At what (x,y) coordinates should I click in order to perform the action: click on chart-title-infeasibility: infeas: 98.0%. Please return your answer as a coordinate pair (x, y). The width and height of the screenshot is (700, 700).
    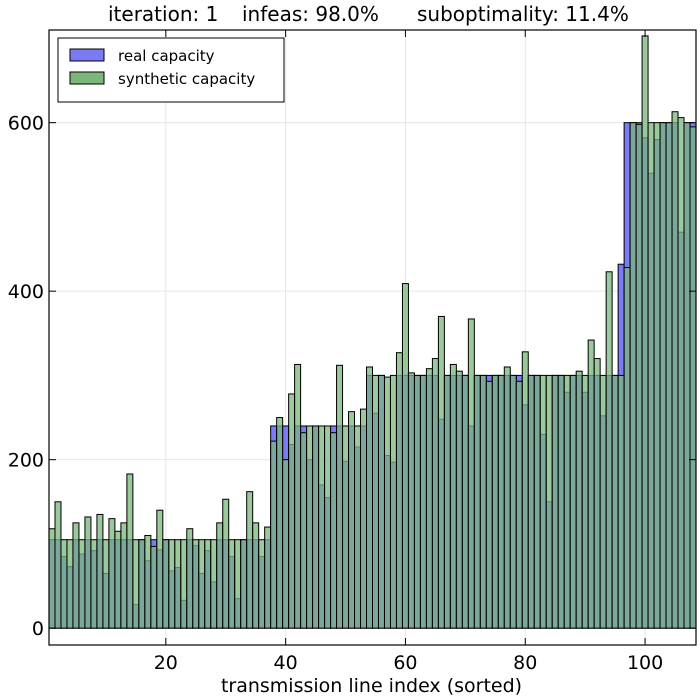
    Looking at the image, I should click on (310, 14).